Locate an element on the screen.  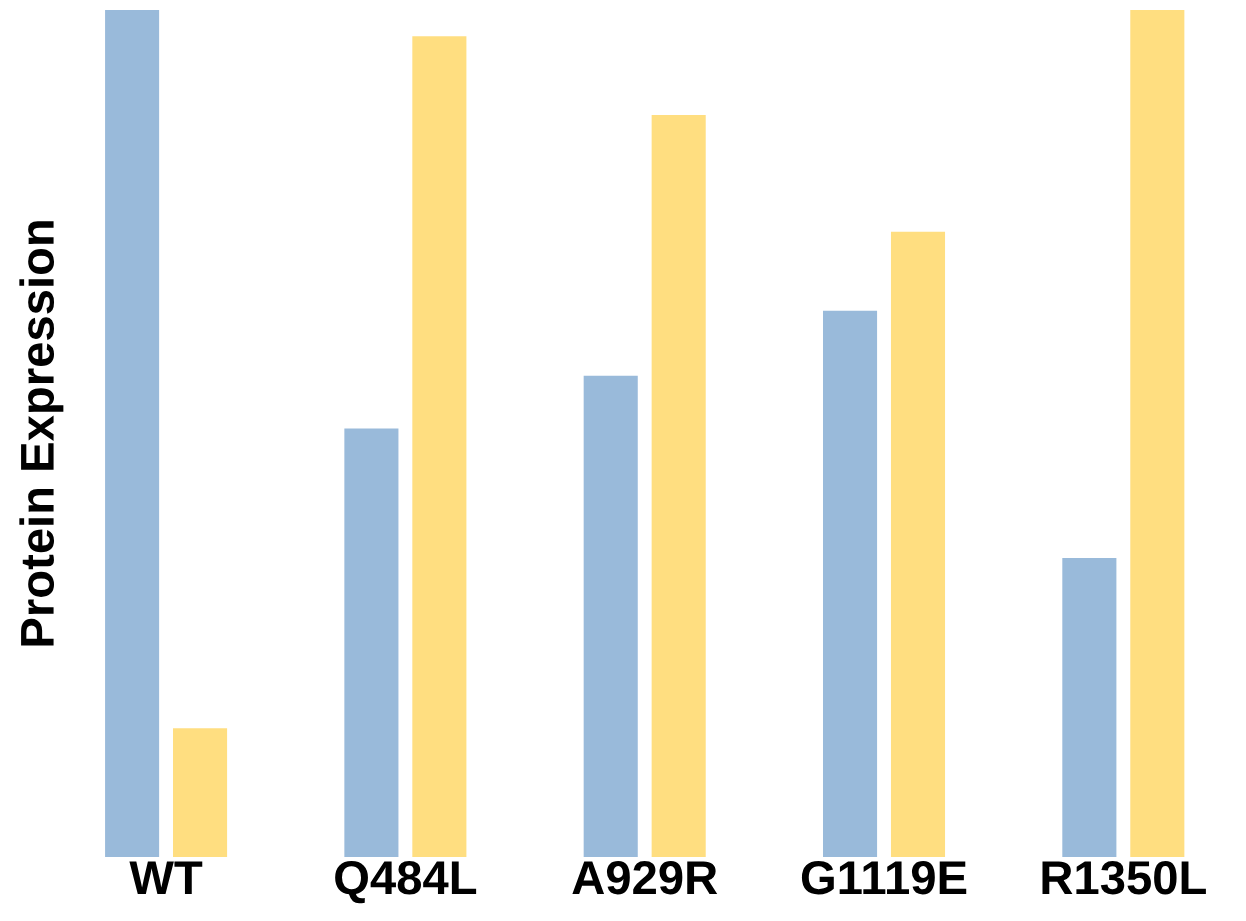
x-tick-label: A929R is located at coordinates (645, 878).